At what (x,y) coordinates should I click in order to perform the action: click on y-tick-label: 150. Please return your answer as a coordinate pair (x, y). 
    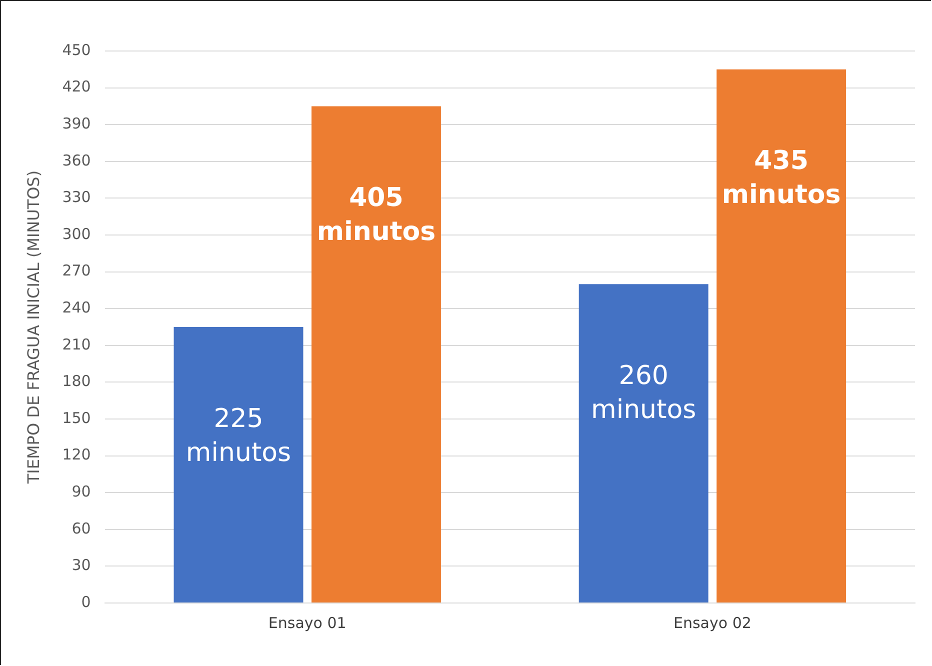
    Looking at the image, I should click on (76, 417).